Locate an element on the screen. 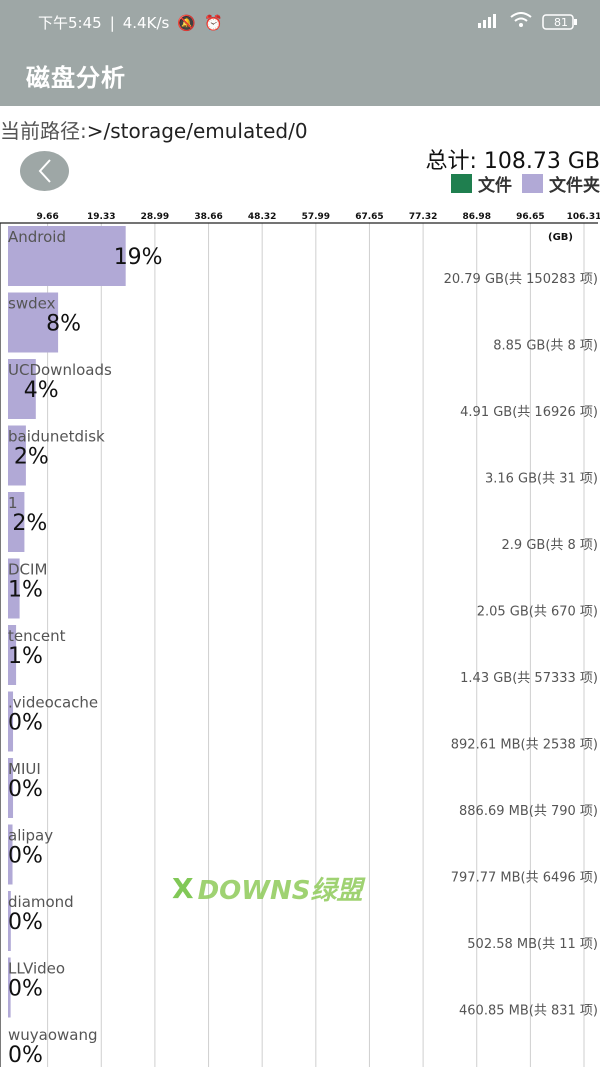 The width and height of the screenshot is (600, 1067). folder-percent-label: 4% is located at coordinates (41, 390).